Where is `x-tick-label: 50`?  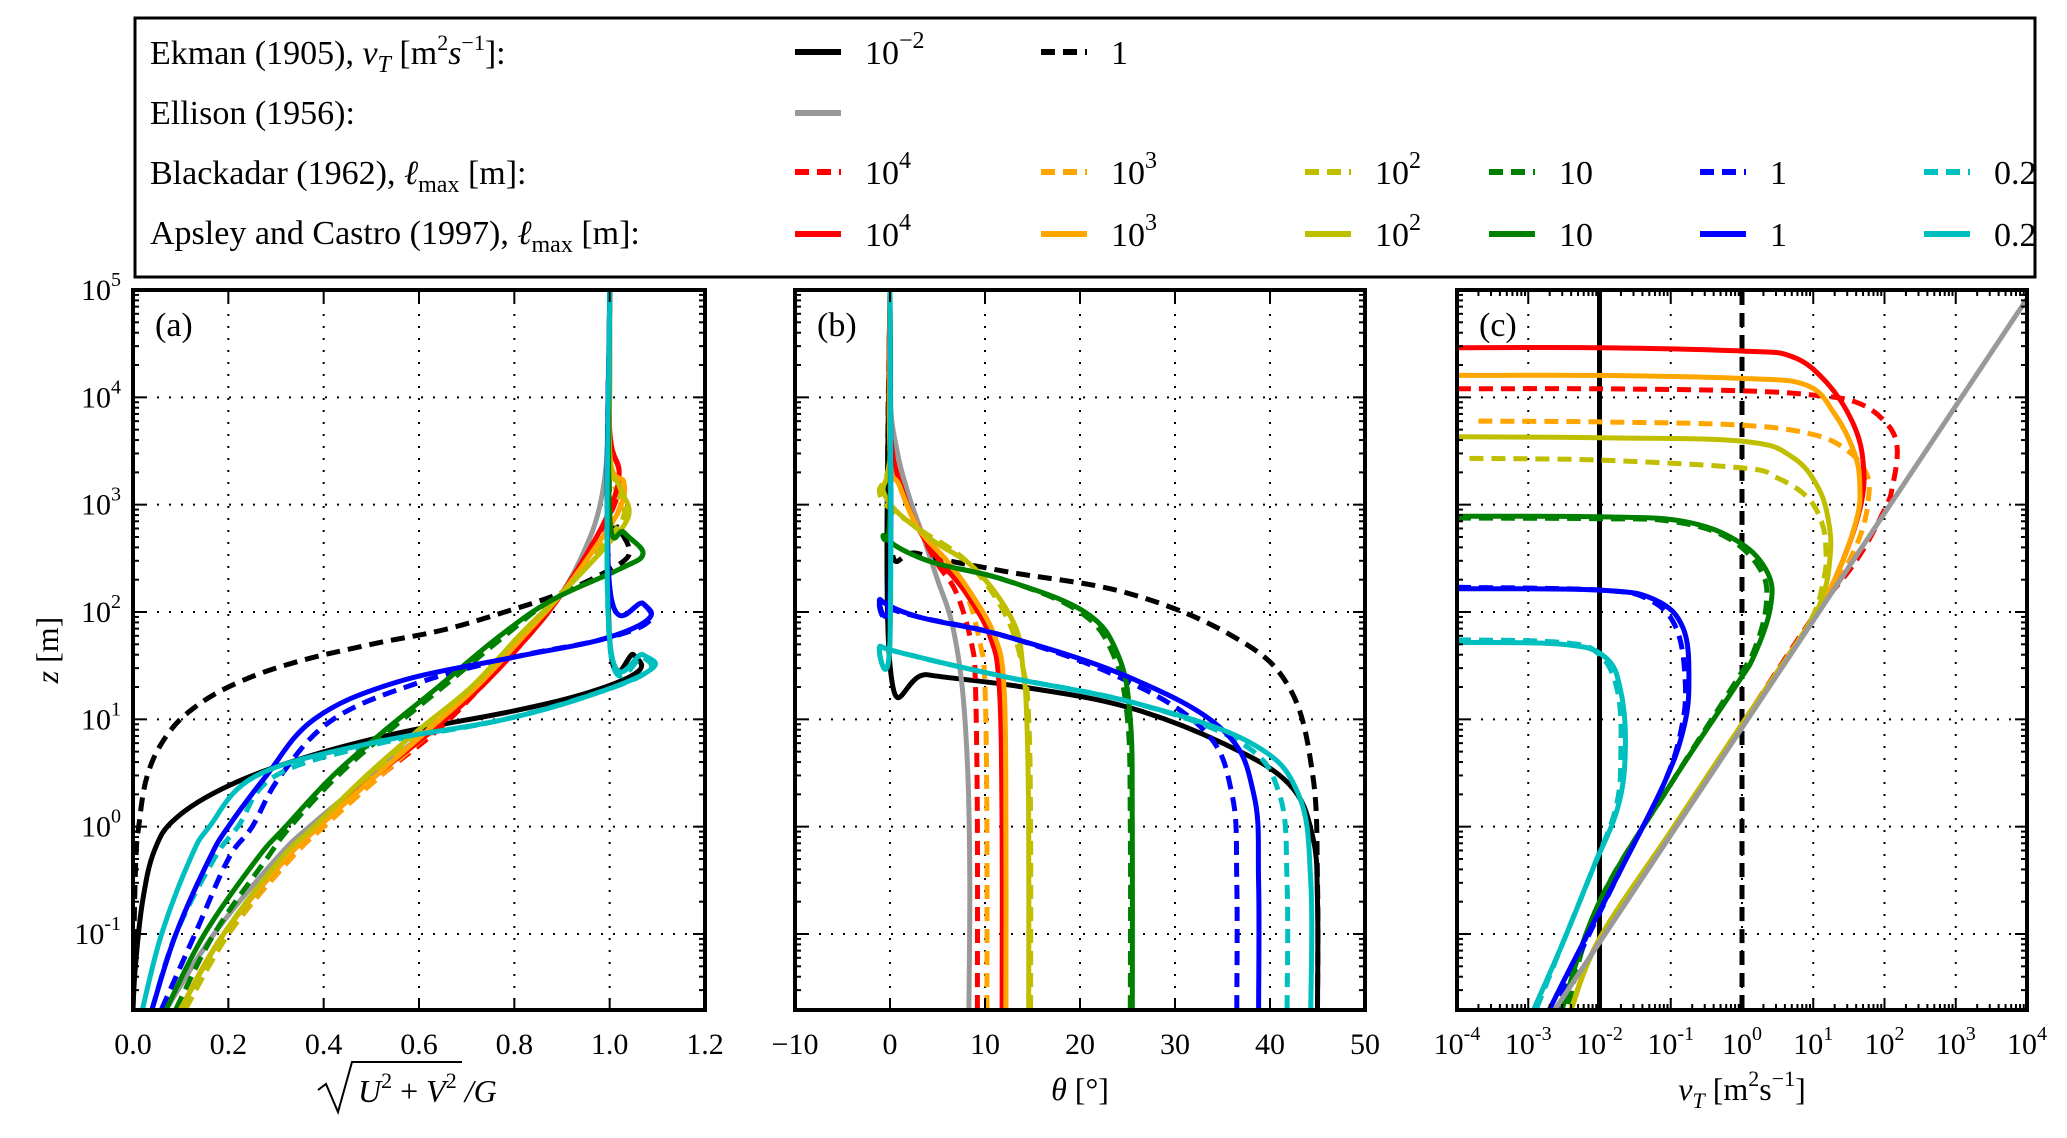 x-tick-label: 50 is located at coordinates (1365, 1044).